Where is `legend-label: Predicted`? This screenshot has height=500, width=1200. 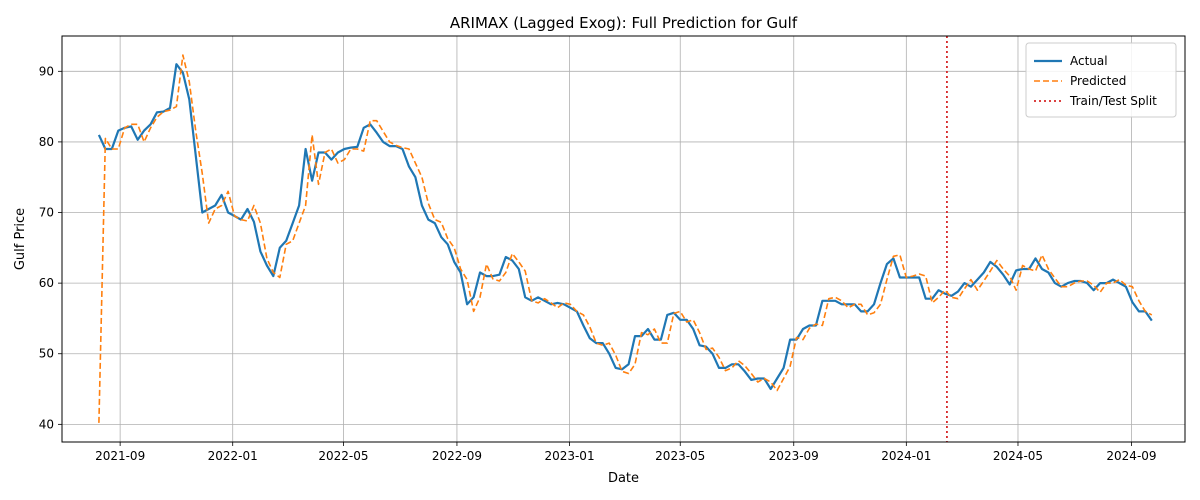 legend-label: Predicted is located at coordinates (1098, 81).